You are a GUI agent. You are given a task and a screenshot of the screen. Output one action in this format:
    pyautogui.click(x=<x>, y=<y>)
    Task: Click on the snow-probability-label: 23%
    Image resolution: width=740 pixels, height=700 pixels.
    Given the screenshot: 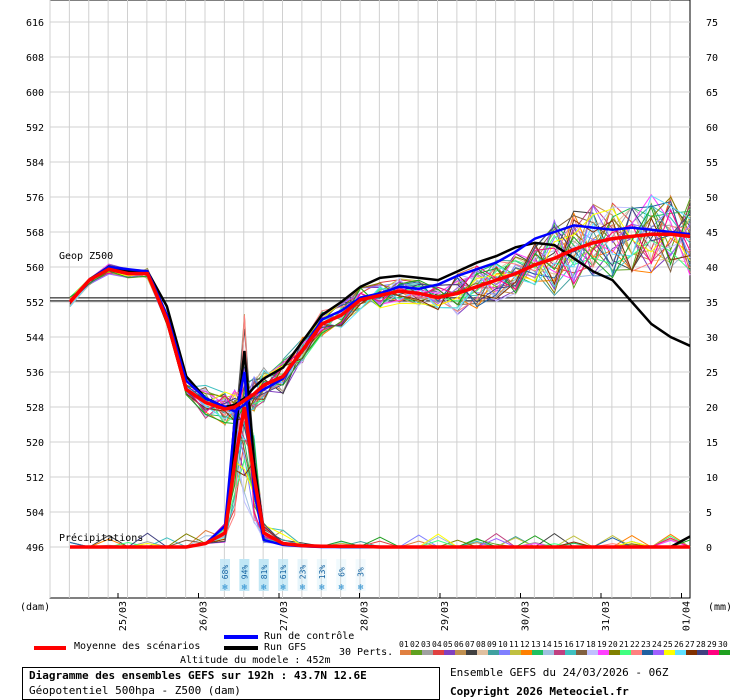 What is the action you would take?
    pyautogui.click(x=303, y=572)
    